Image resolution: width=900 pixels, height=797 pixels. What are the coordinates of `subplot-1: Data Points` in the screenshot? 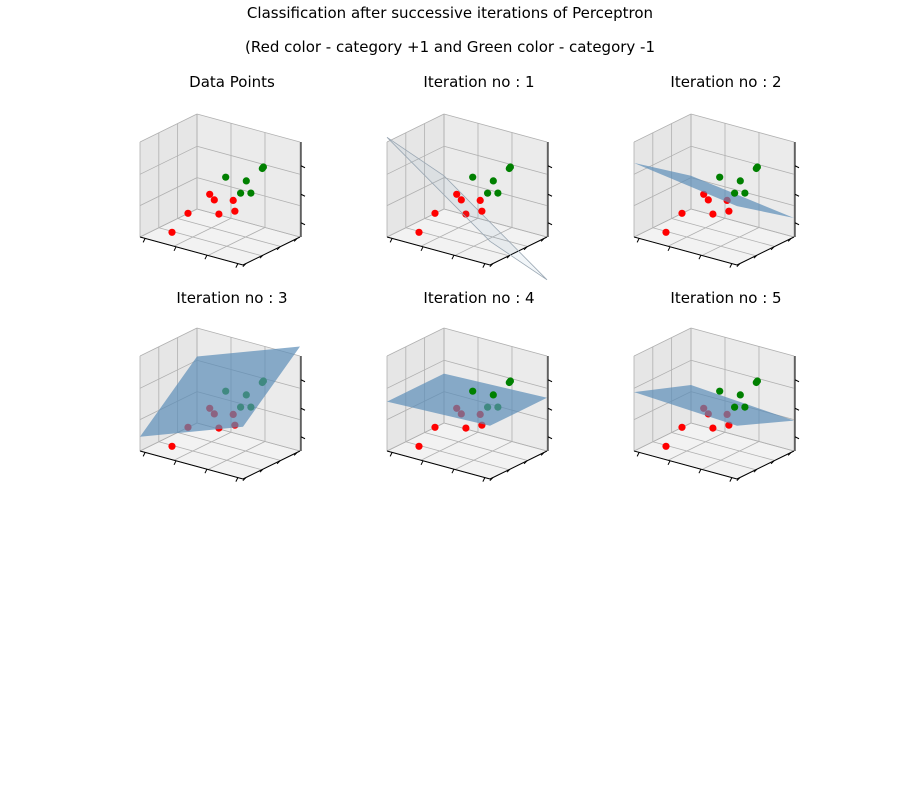 It's located at (222, 170).